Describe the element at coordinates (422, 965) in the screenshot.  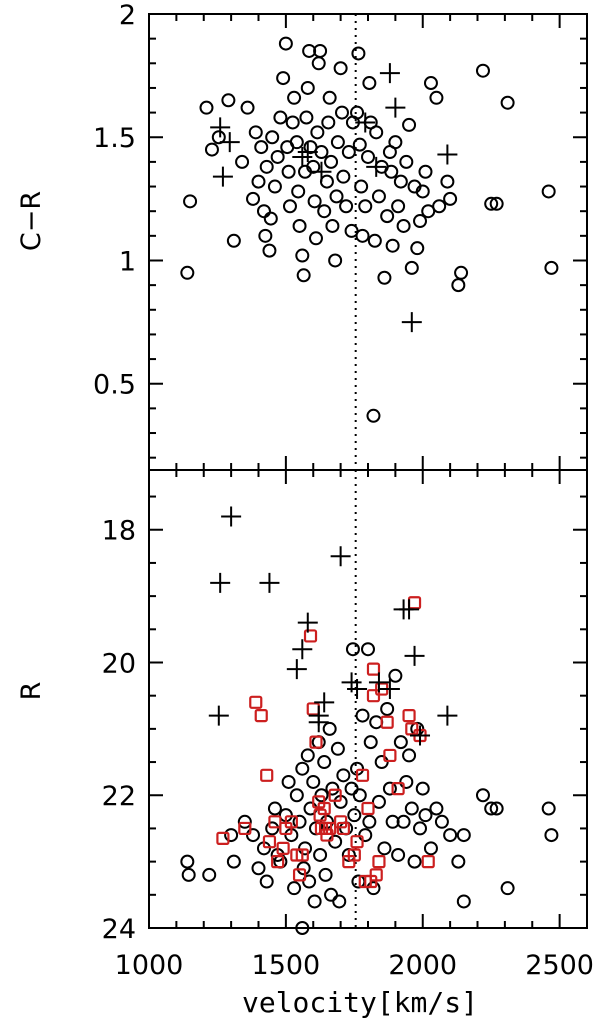
I see `x-tick-label: 2000` at that location.